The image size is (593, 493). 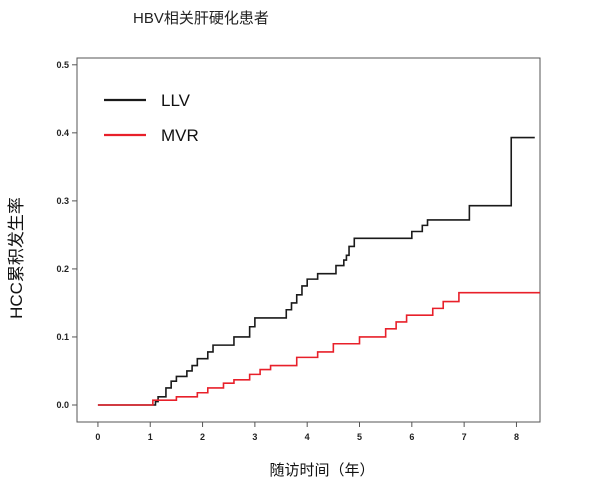 I want to click on legend: LLV MVR, so click(x=151, y=118).